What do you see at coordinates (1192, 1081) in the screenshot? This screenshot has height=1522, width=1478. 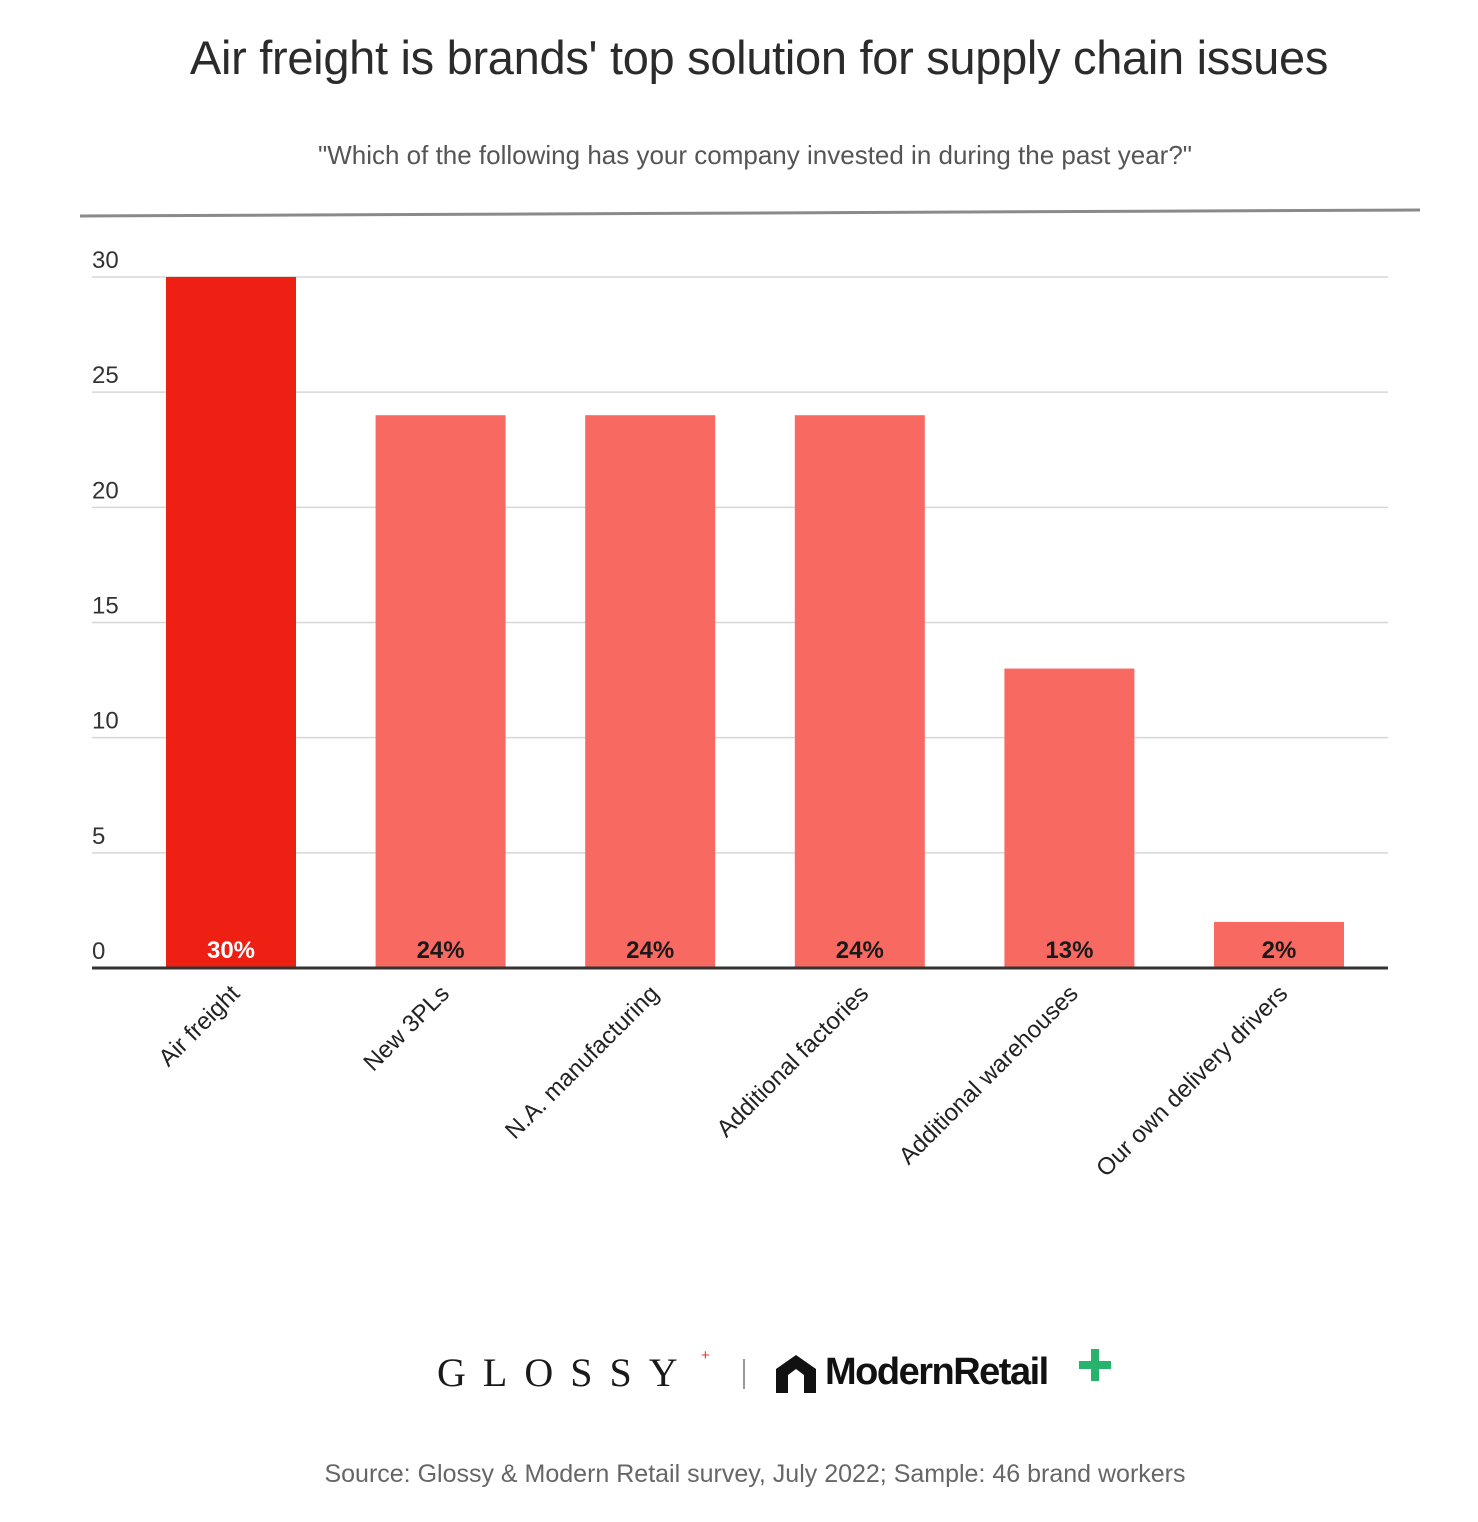 I see `x-category-label: Our own delivery drivers` at bounding box center [1192, 1081].